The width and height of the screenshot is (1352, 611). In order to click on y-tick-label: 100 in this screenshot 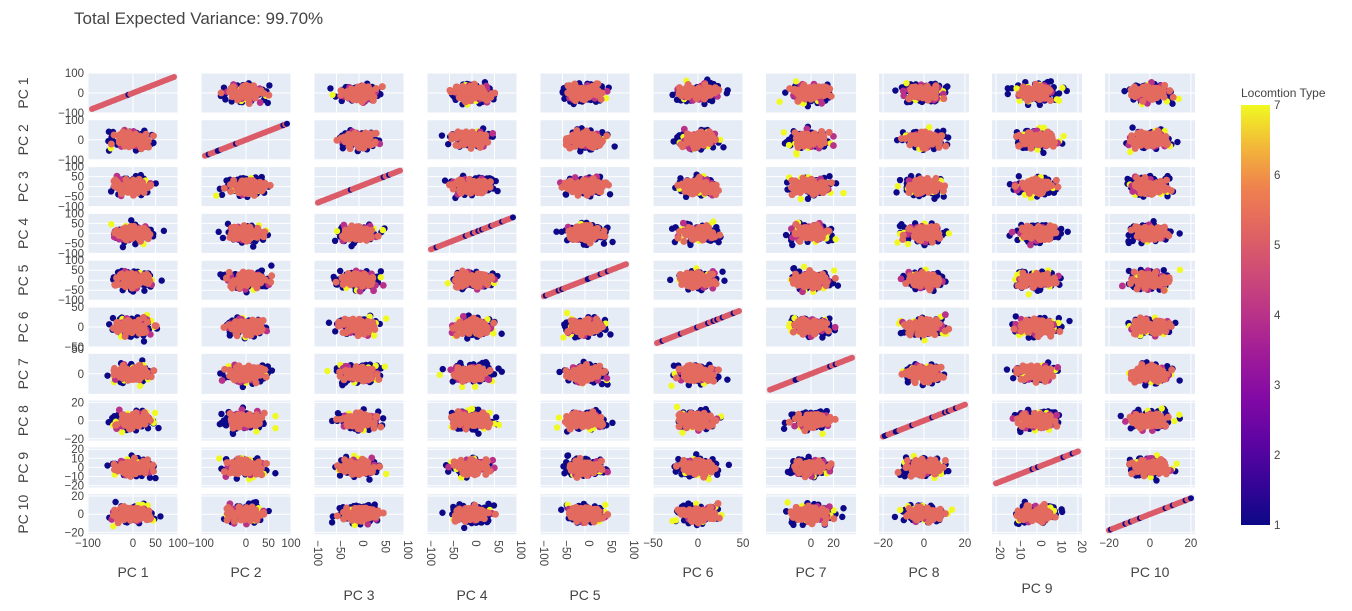, I will do `click(74, 74)`.